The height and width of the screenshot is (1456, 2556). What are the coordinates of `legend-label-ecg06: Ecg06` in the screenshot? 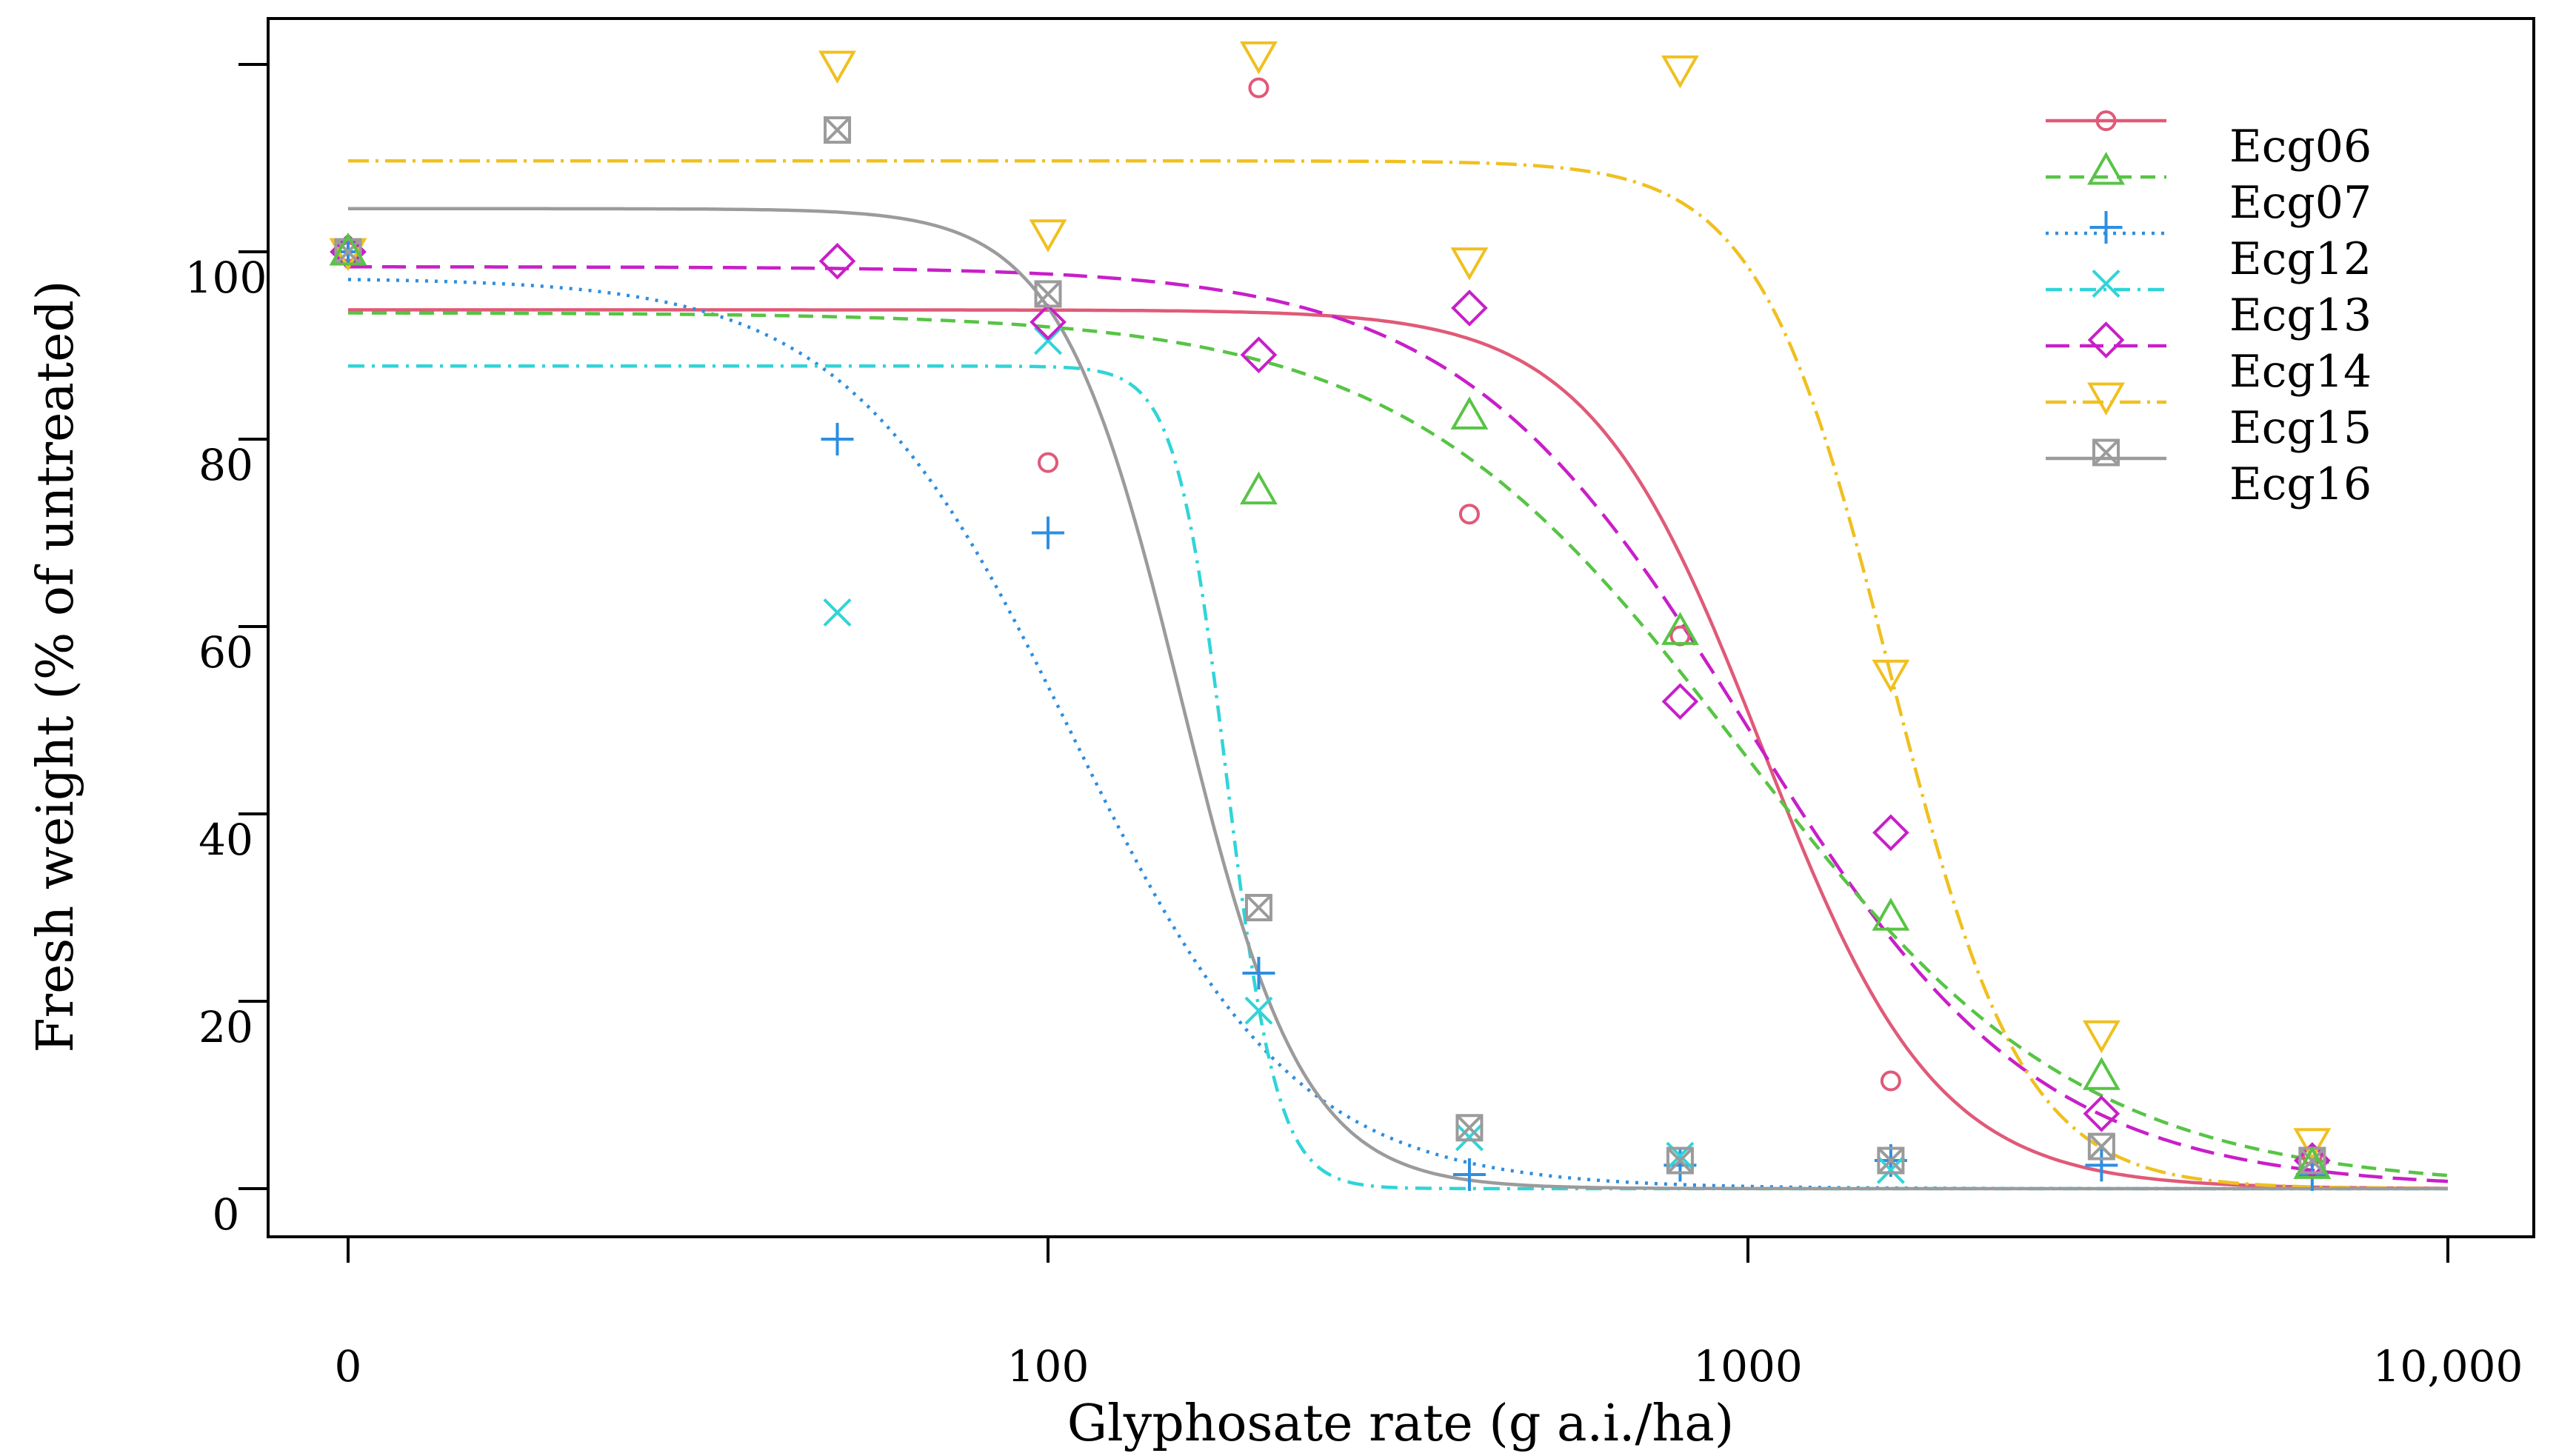 It's located at (2300, 147).